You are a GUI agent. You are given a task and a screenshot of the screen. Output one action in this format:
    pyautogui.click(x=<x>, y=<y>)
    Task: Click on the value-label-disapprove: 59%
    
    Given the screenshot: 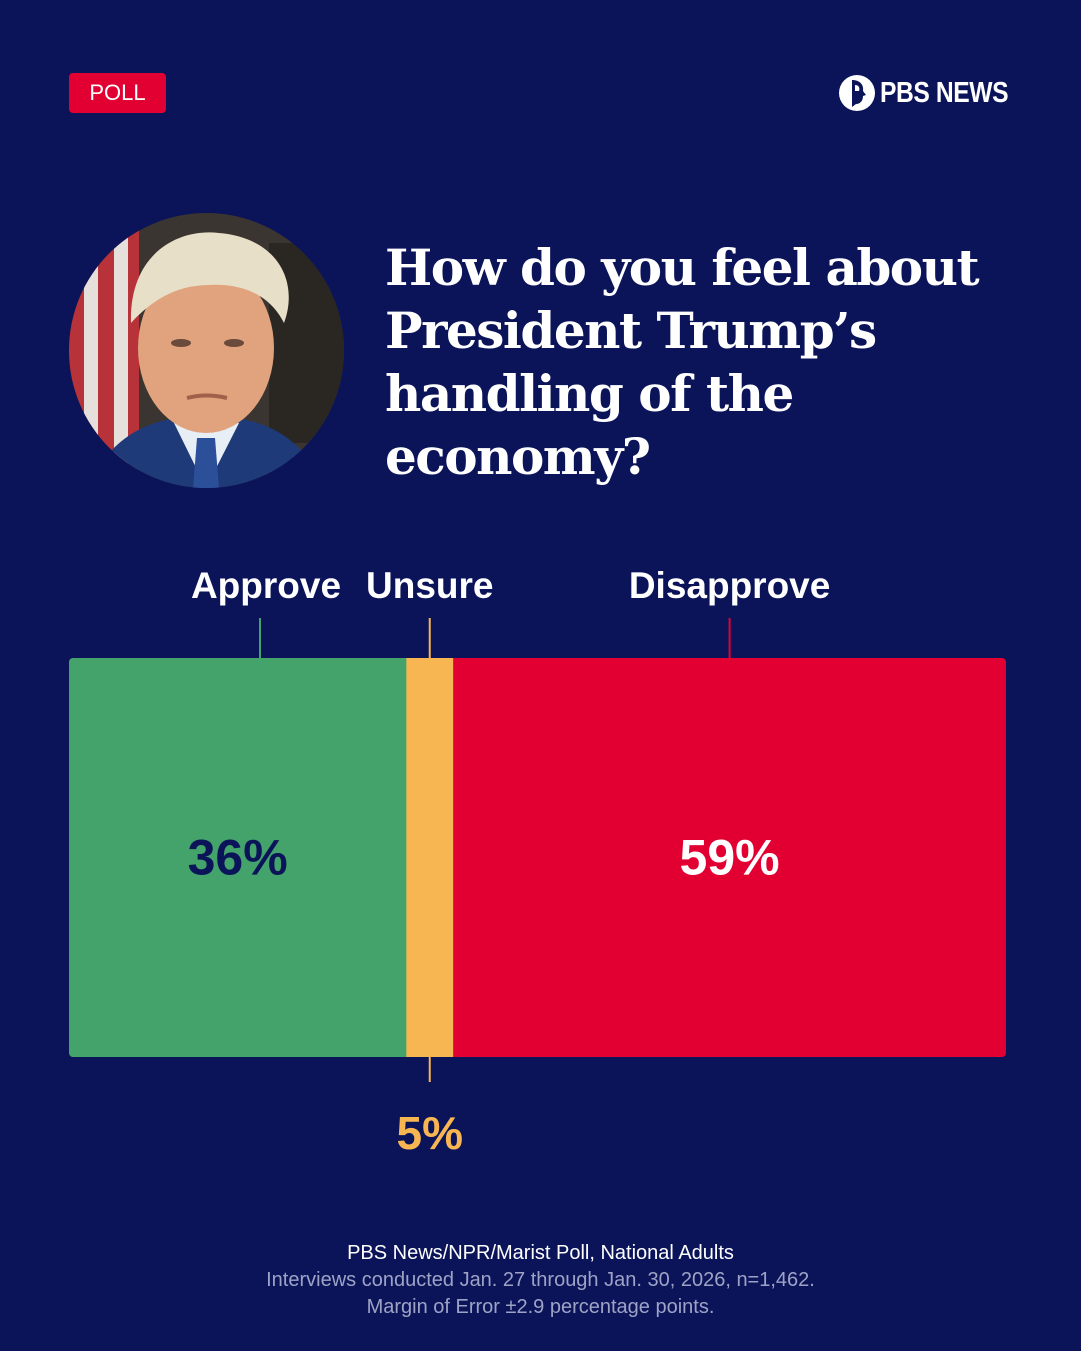 What is the action you would take?
    pyautogui.click(x=730, y=858)
    